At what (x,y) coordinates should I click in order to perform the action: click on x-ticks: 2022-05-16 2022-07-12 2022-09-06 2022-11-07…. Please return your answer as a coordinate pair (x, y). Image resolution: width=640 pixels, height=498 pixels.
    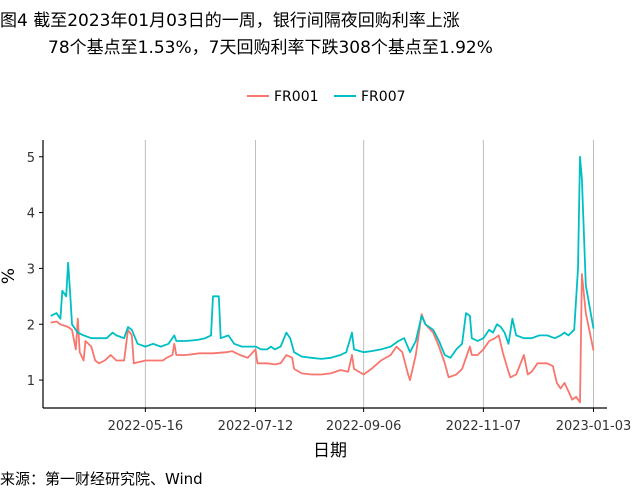
    Looking at the image, I should click on (370, 421).